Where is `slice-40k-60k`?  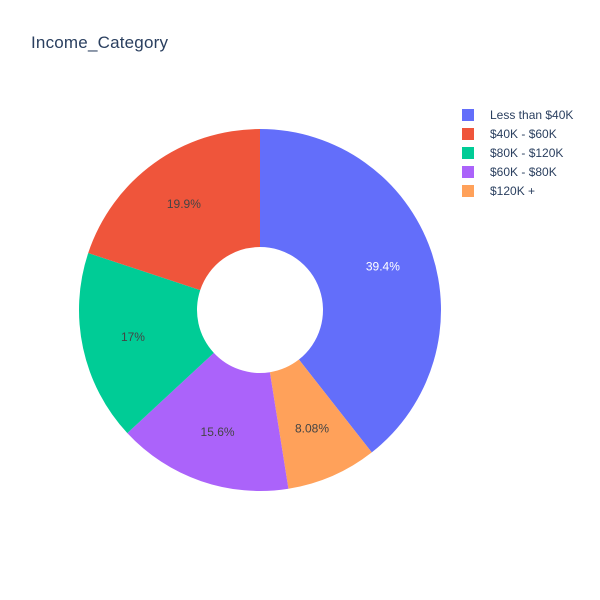 slice-40k-60k is located at coordinates (174, 210).